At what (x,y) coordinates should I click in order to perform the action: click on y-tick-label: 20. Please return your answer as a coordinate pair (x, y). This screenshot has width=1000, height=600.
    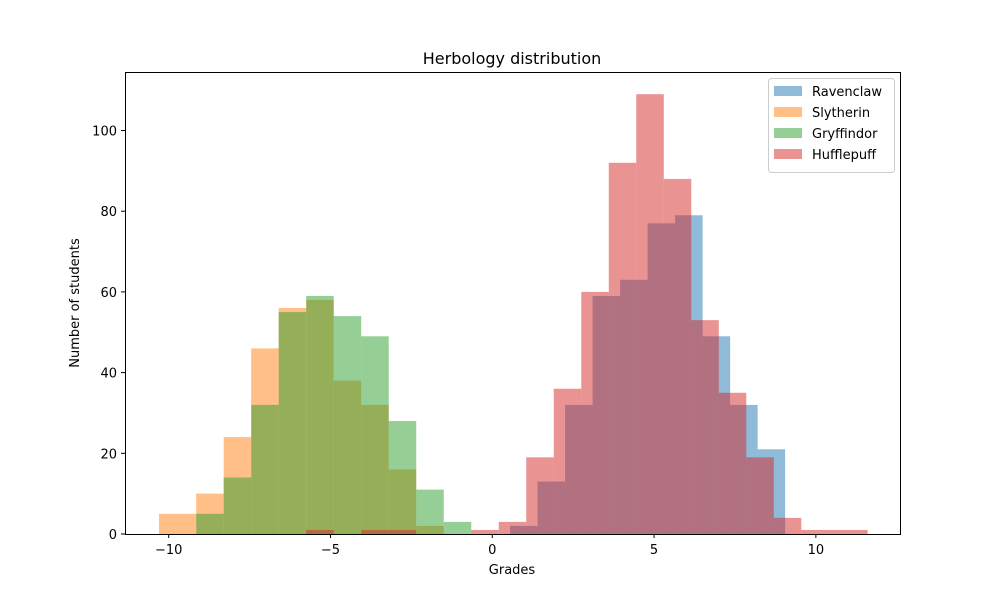
    Looking at the image, I should click on (108, 454).